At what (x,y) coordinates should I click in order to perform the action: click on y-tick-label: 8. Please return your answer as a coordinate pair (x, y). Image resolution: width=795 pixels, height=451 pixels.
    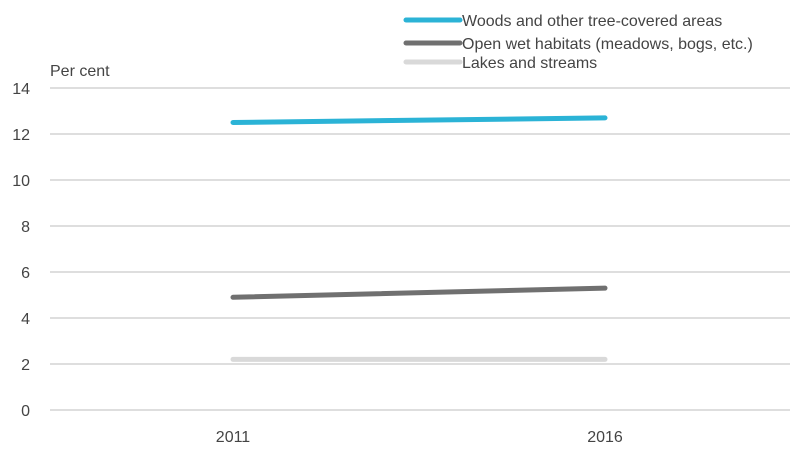
    Looking at the image, I should click on (25, 227).